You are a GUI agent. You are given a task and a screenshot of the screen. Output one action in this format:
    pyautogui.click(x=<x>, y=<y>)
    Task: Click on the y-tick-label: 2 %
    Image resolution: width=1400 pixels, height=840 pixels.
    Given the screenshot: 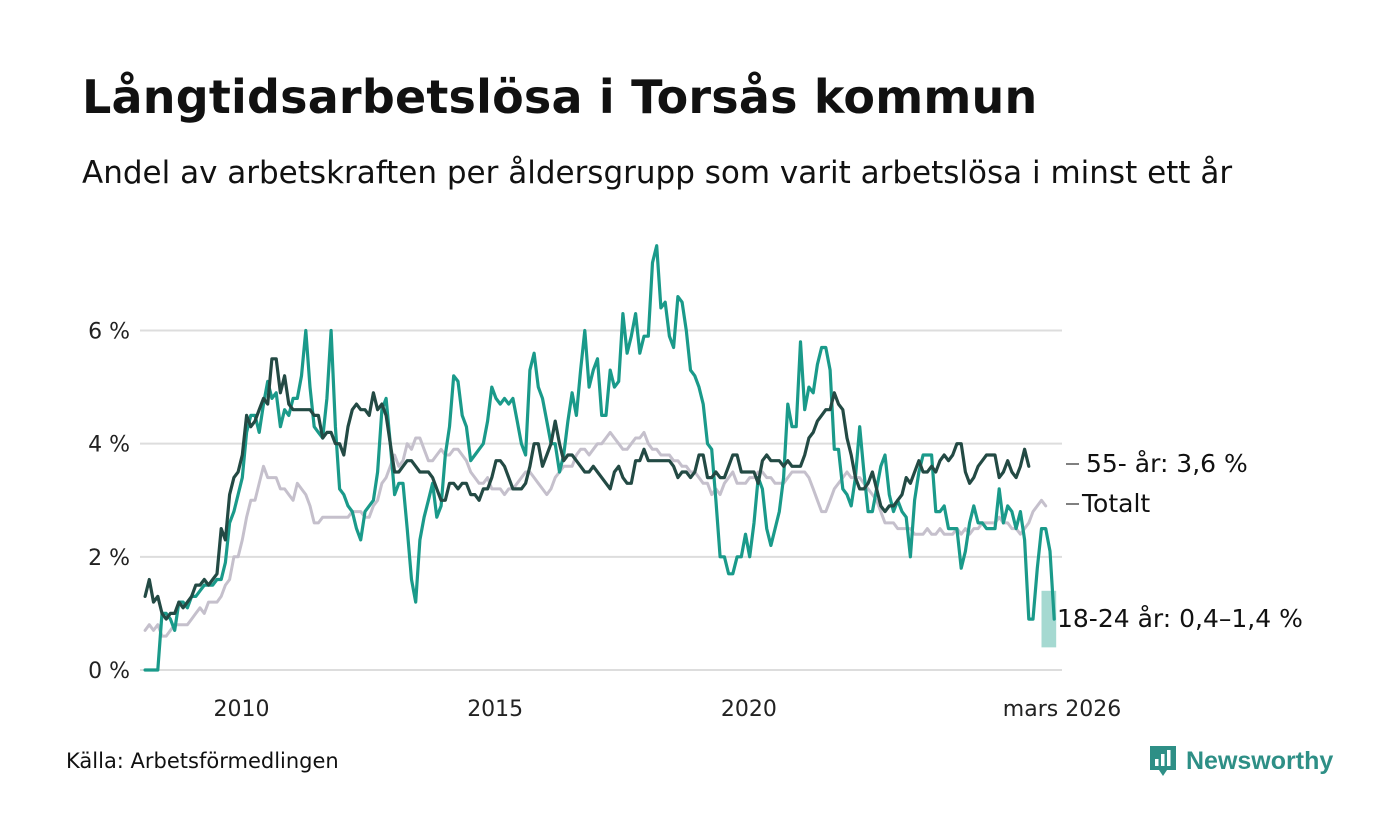 What is the action you would take?
    pyautogui.click(x=109, y=558)
    